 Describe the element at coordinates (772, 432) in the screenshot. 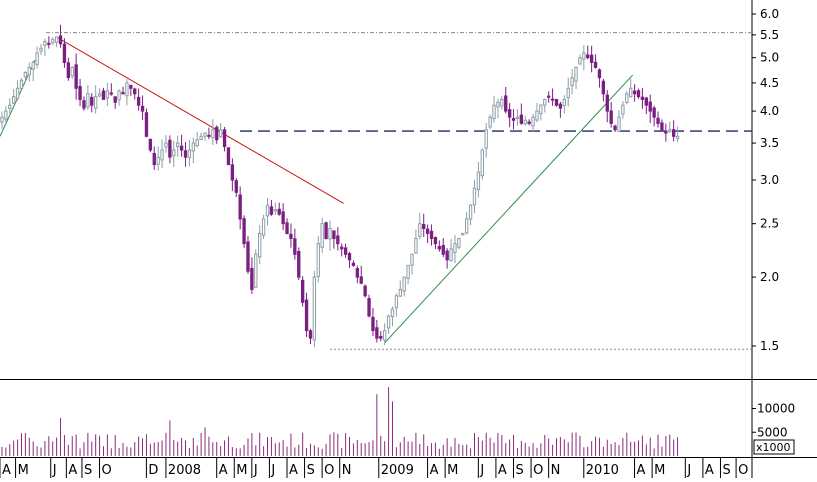

I see `volume-tick-label: 5000` at that location.